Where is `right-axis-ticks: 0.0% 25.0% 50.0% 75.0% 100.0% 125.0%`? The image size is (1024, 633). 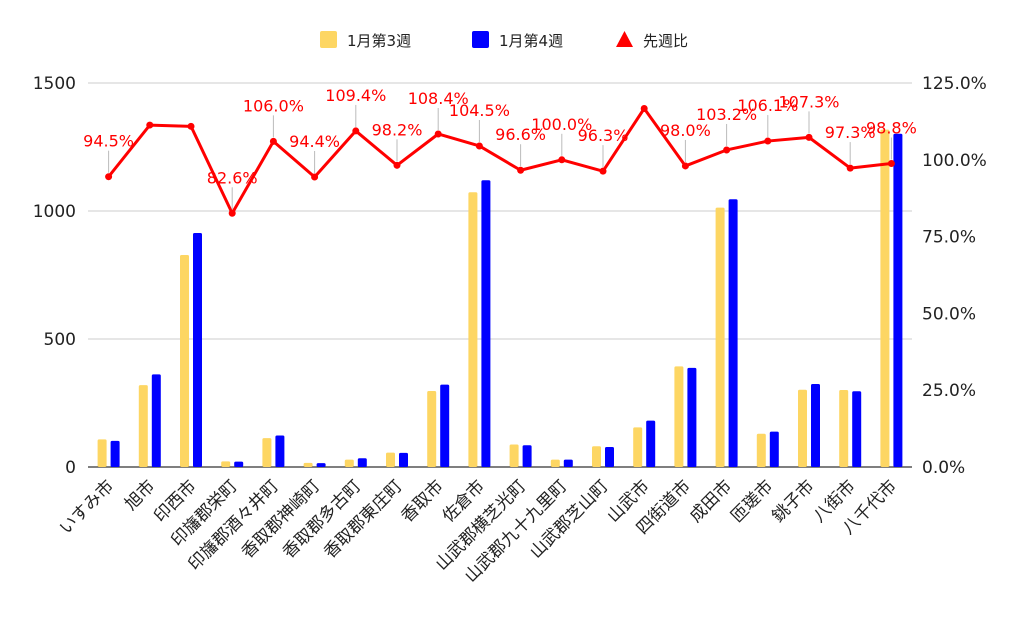 right-axis-ticks: 0.0% 25.0% 50.0% 75.0% 100.0% 125.0% is located at coordinates (954, 276).